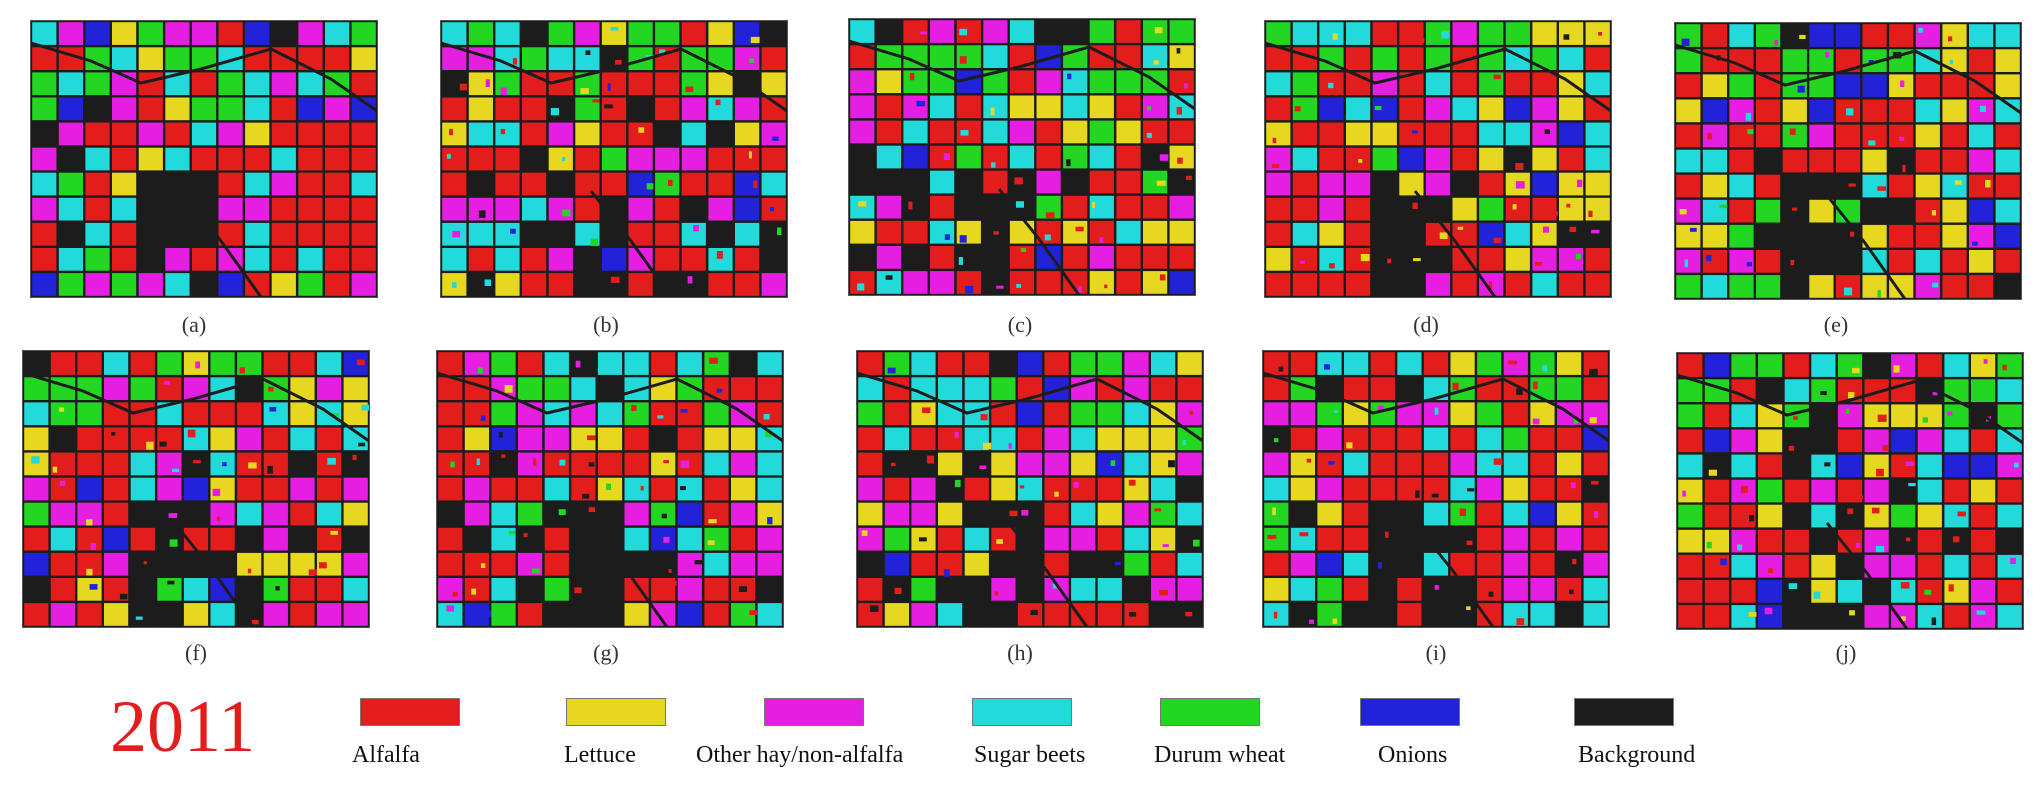 The height and width of the screenshot is (797, 2040). I want to click on legend-swatch-onions, so click(1410, 712).